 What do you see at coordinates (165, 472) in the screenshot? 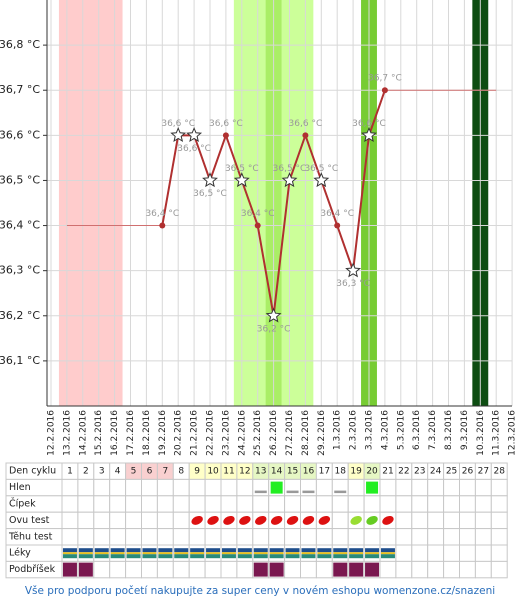
I see `cycle-day: 7` at bounding box center [165, 472].